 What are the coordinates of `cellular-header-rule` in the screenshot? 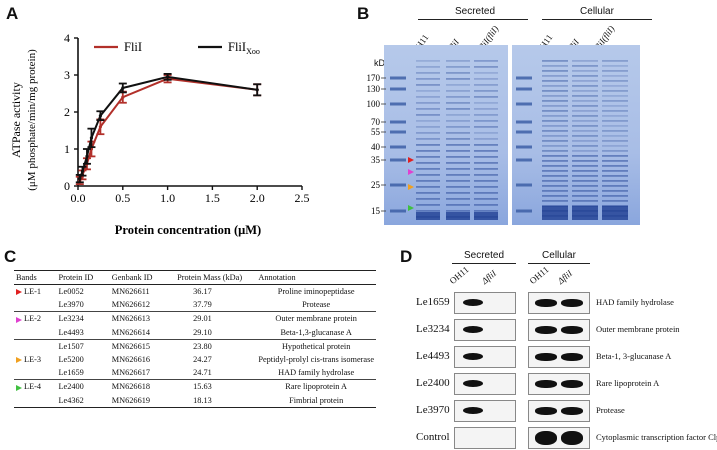 It's located at (597, 19).